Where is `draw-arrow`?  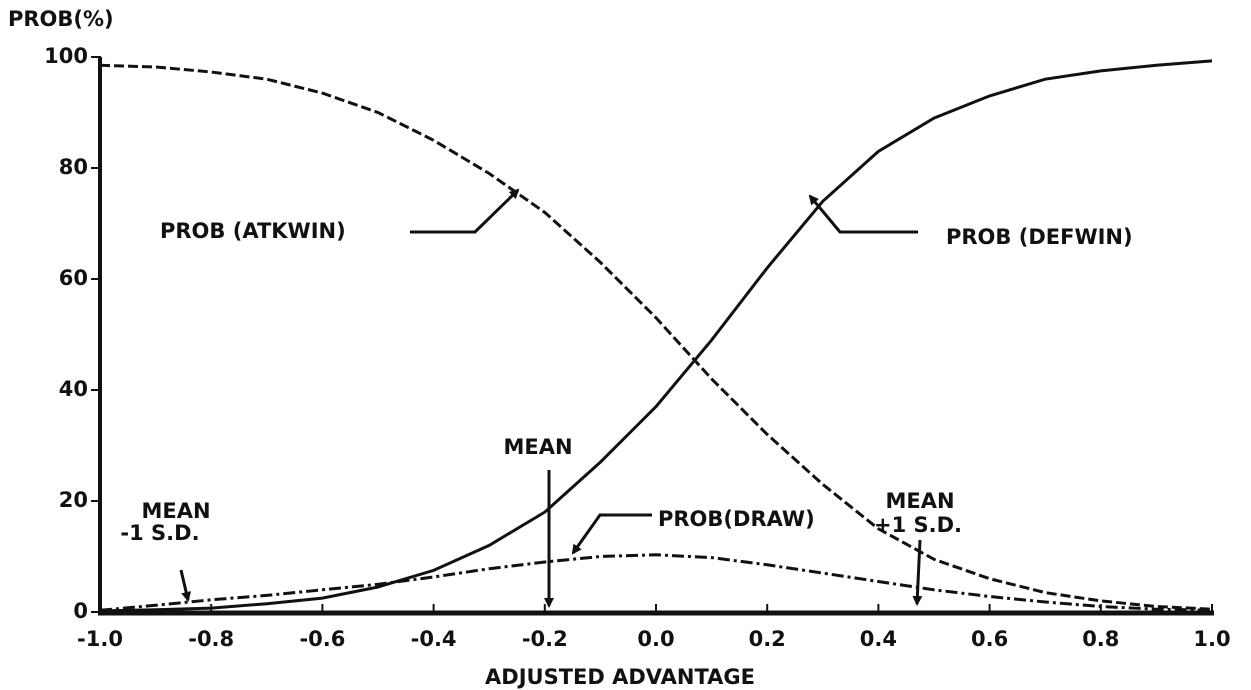 draw-arrow is located at coordinates (611, 534).